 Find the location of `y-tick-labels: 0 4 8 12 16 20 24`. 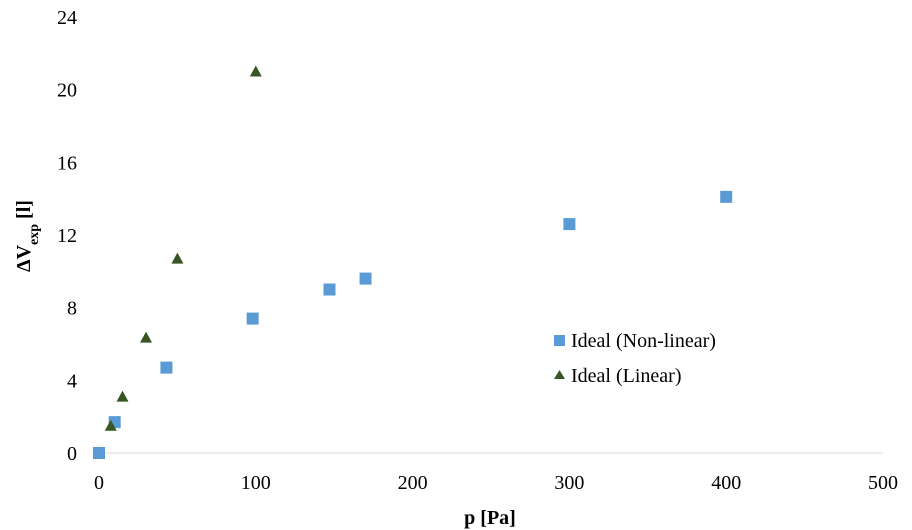

y-tick-labels: 0 4 8 12 16 20 24 is located at coordinates (67, 236).